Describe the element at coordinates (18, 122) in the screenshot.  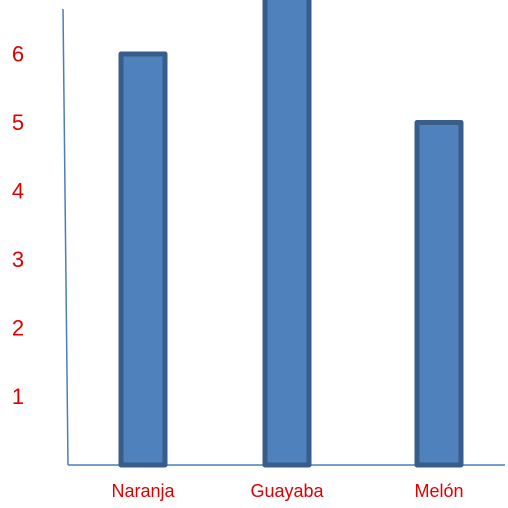
I see `y-tick-label-5: 5` at that location.